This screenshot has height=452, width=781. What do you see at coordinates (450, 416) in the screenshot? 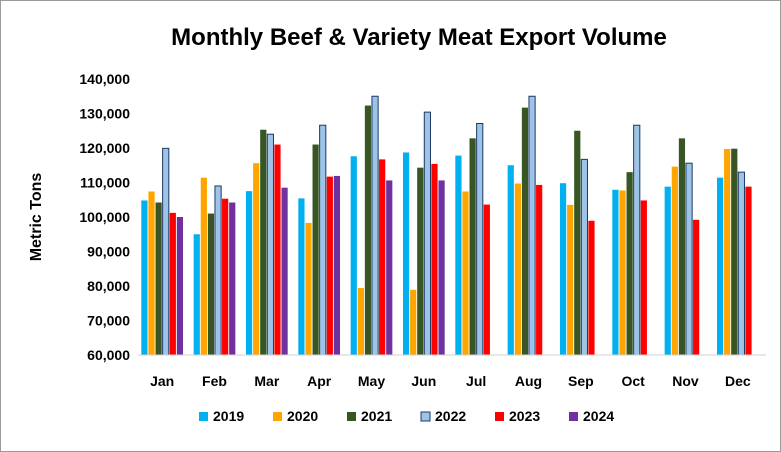
I see `legend-label-2022: 2022` at bounding box center [450, 416].